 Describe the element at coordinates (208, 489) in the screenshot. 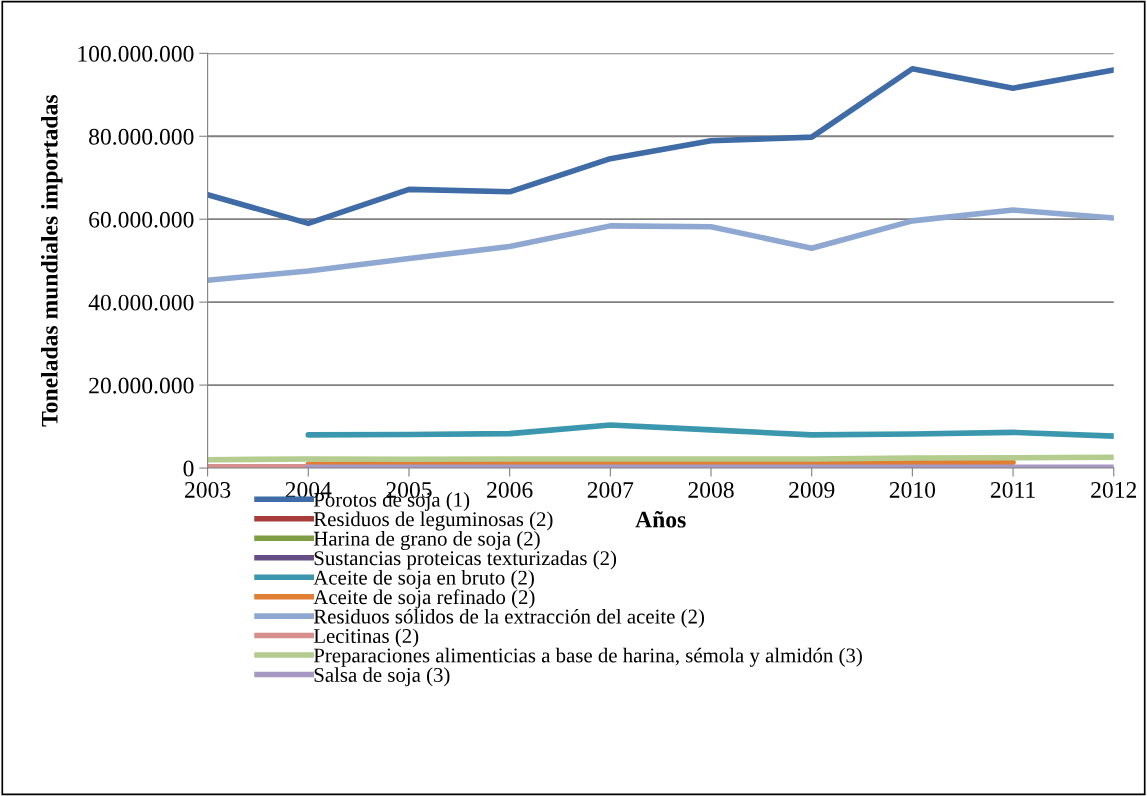

I see `x-tick-label: 2003` at that location.